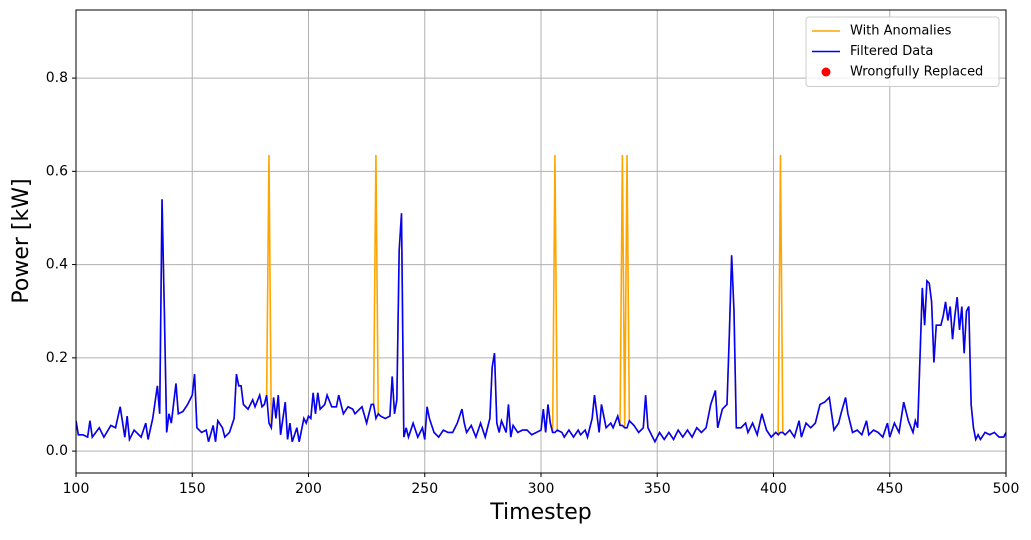 The height and width of the screenshot is (540, 1031). Describe the element at coordinates (773, 489) in the screenshot. I see `x-tick-label: 400` at that location.